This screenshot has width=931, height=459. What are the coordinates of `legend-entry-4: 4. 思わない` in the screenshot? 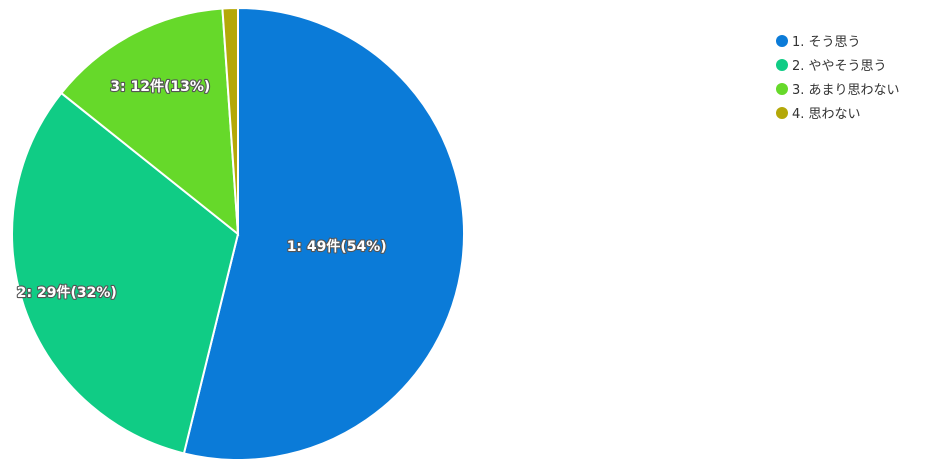 It's located at (826, 114).